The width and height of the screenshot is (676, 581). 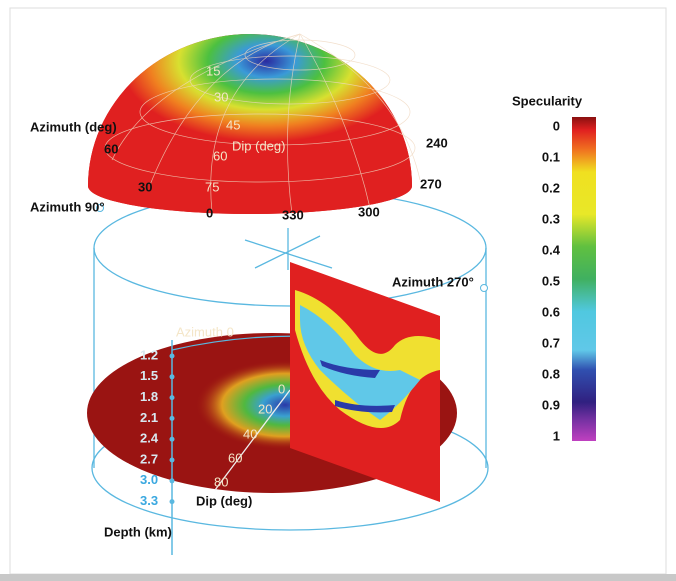 What do you see at coordinates (149, 354) in the screenshot?
I see `depth-label: 1.2` at bounding box center [149, 354].